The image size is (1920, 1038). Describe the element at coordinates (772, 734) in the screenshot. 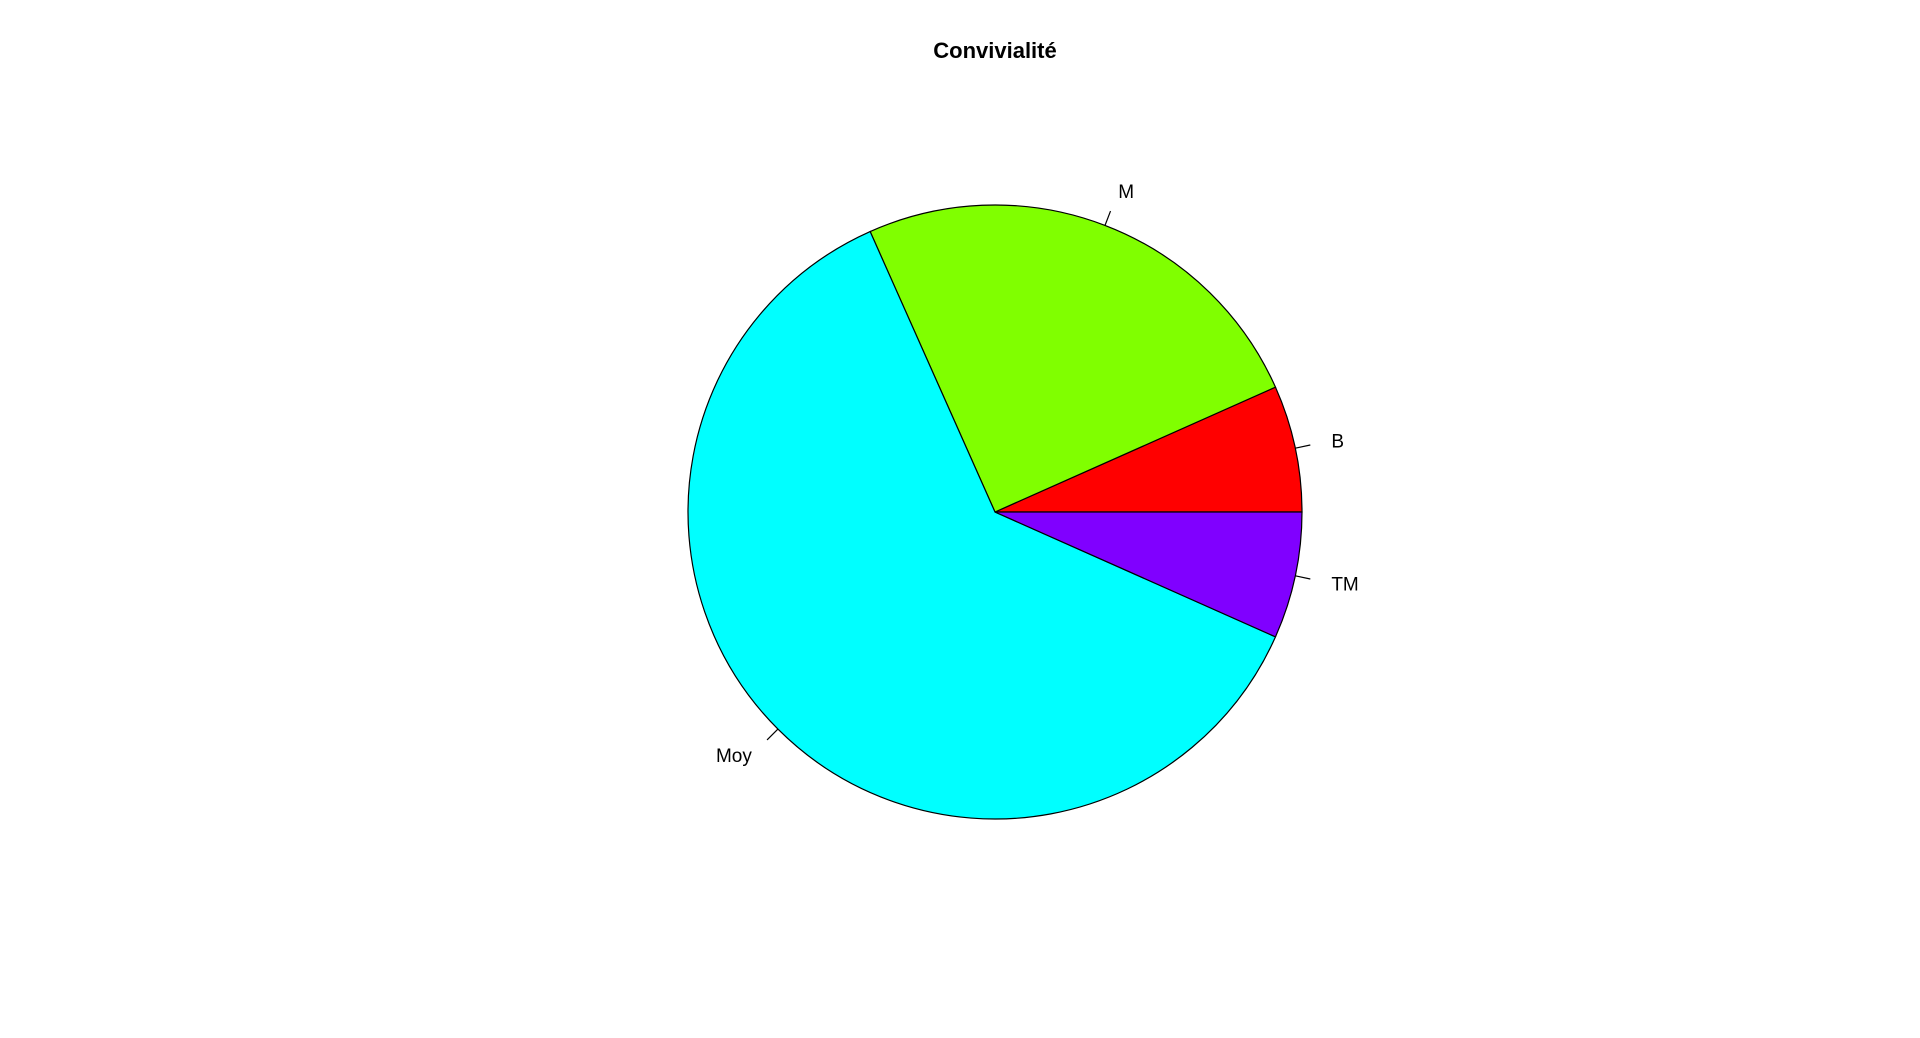

I see `pie-tick-moy` at that location.